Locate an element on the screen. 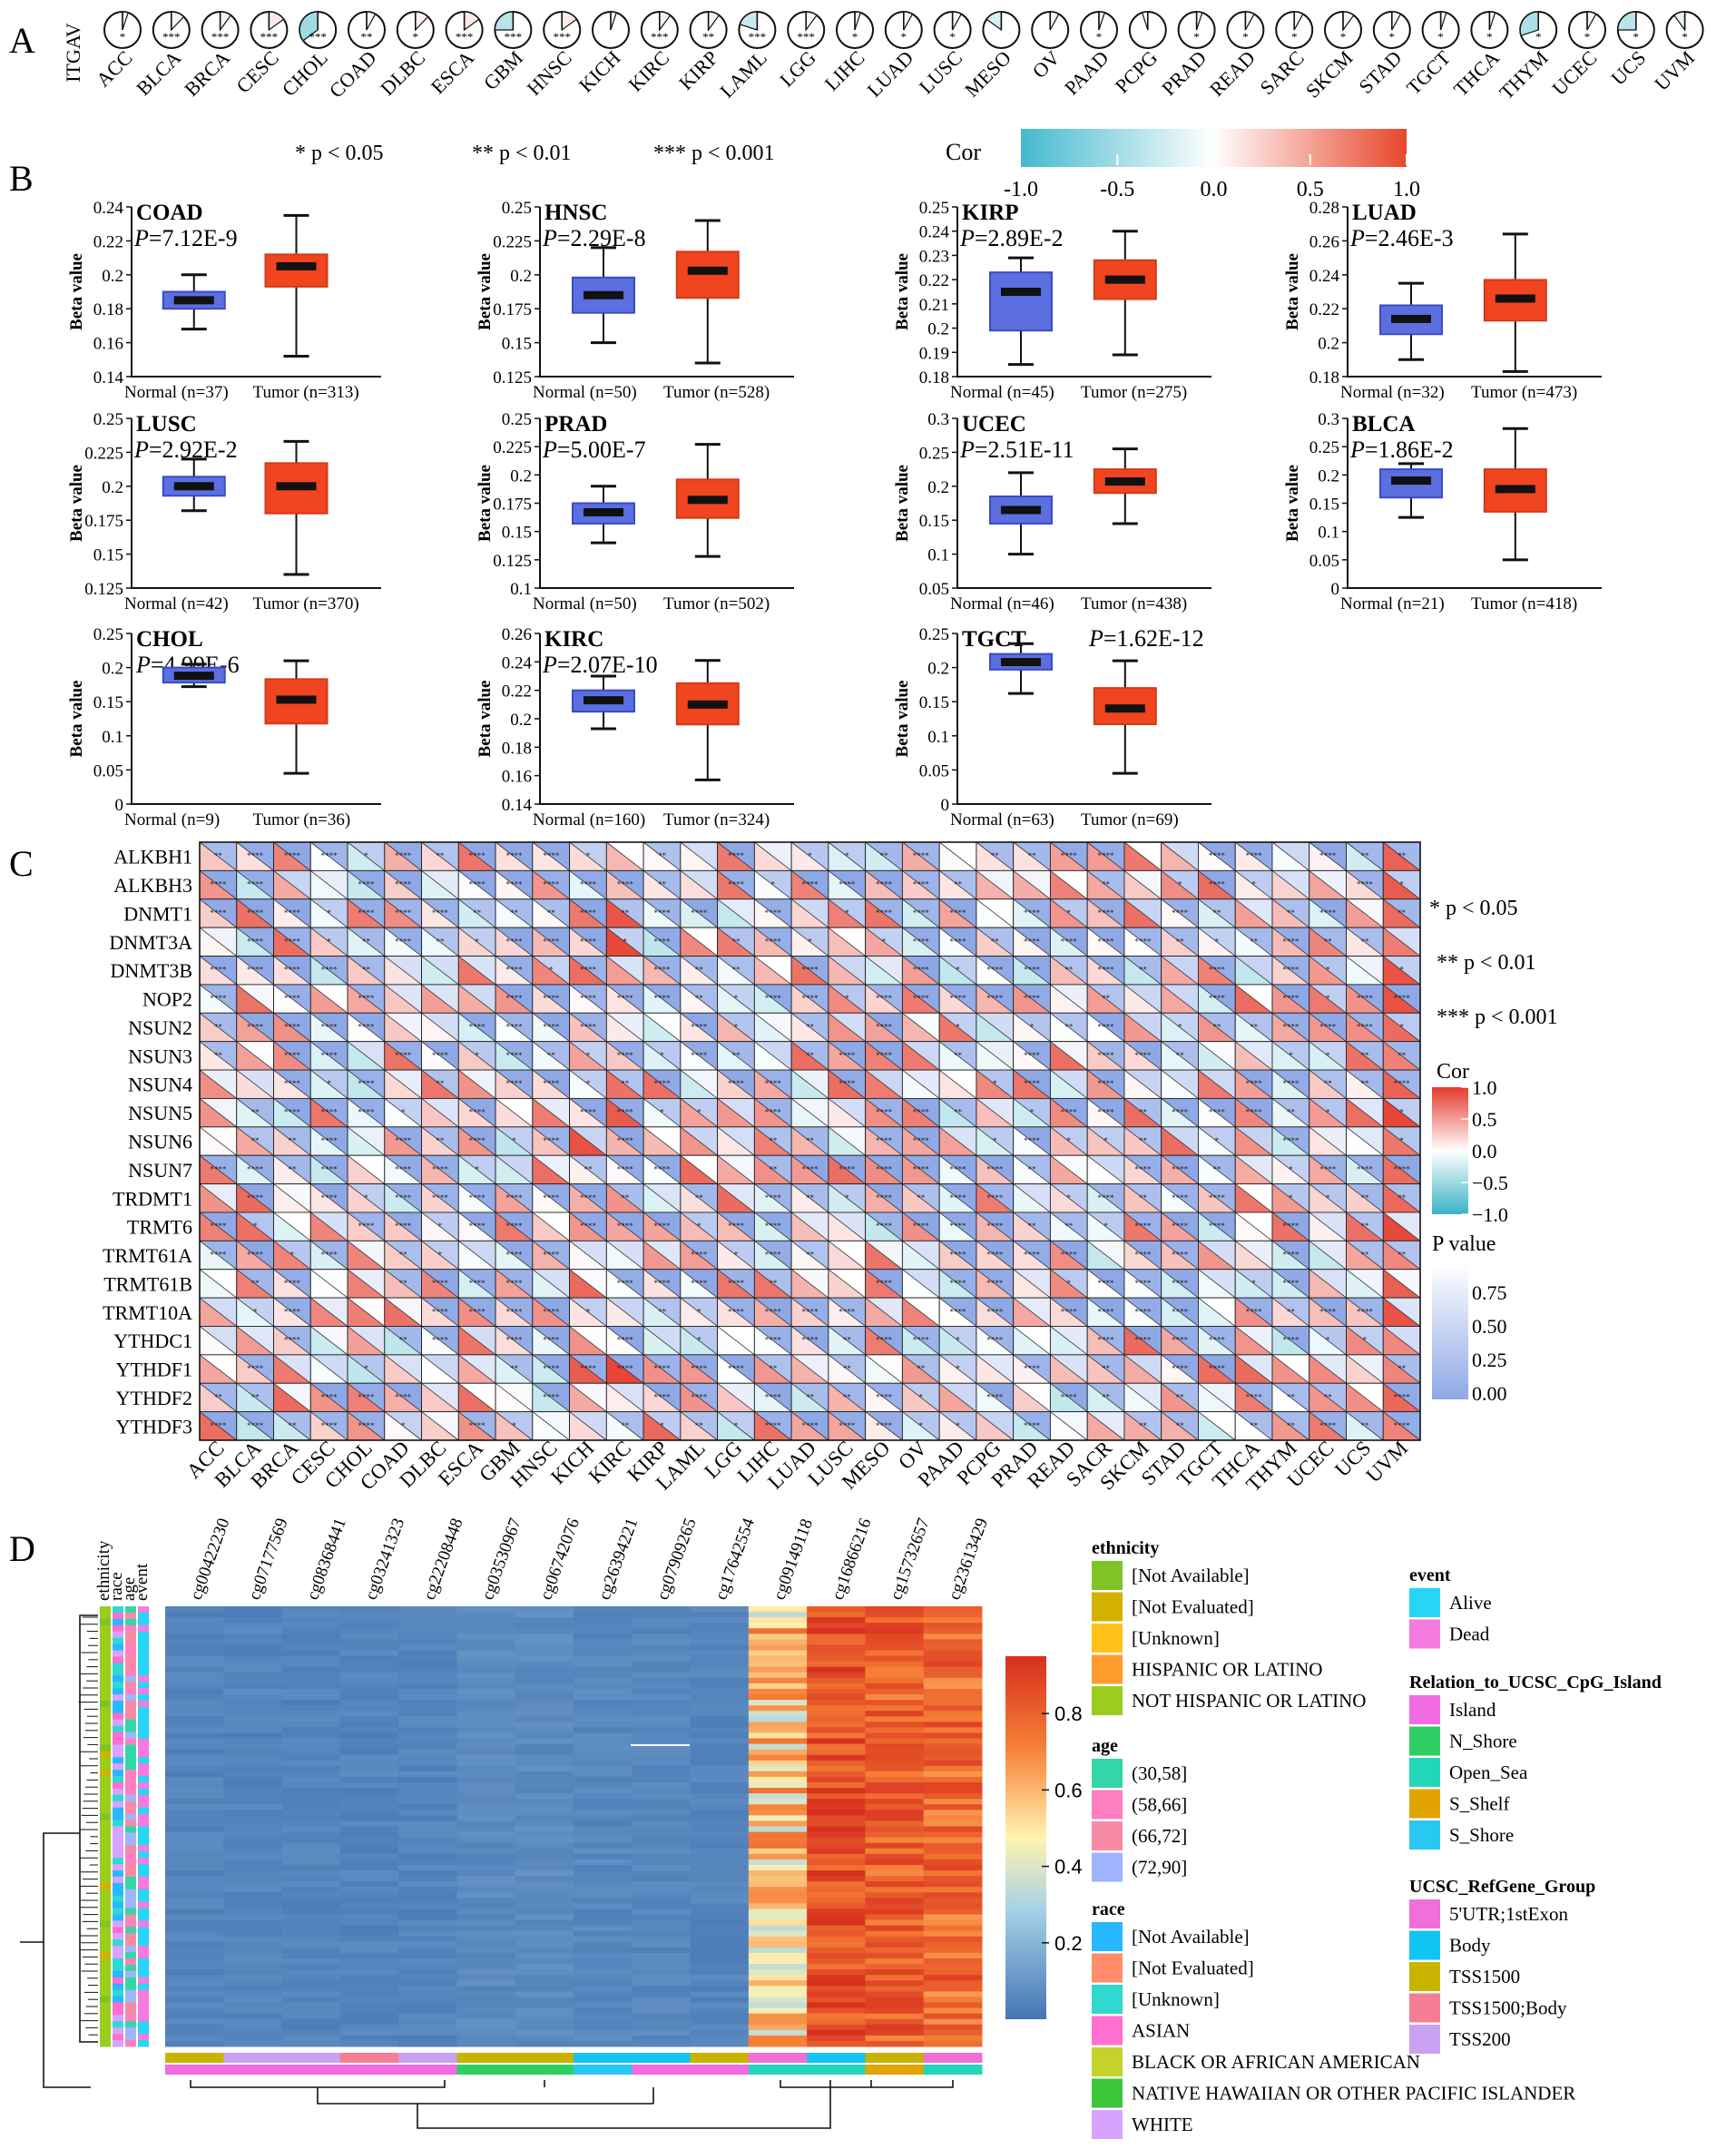  y-tick-label: 0.24 is located at coordinates (517, 662).